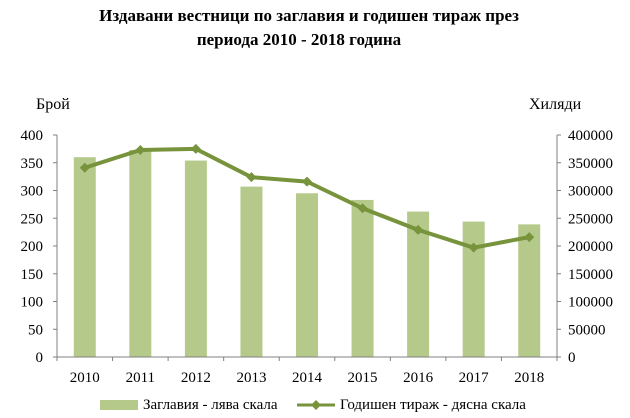  Describe the element at coordinates (119, 405) in the screenshot. I see `legend-bar-swatch` at that location.